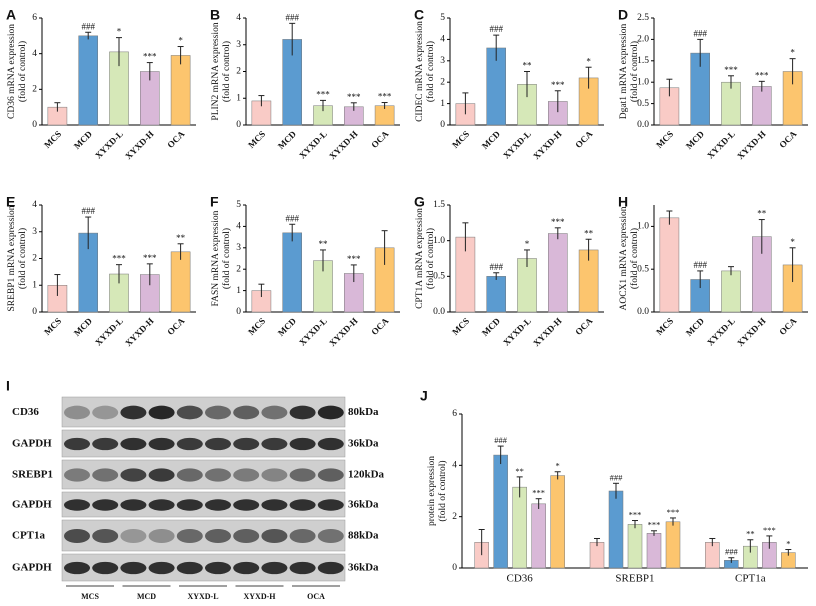 This screenshot has width=816, height=606. I want to click on lane-label: XYXD-L, so click(202, 596).